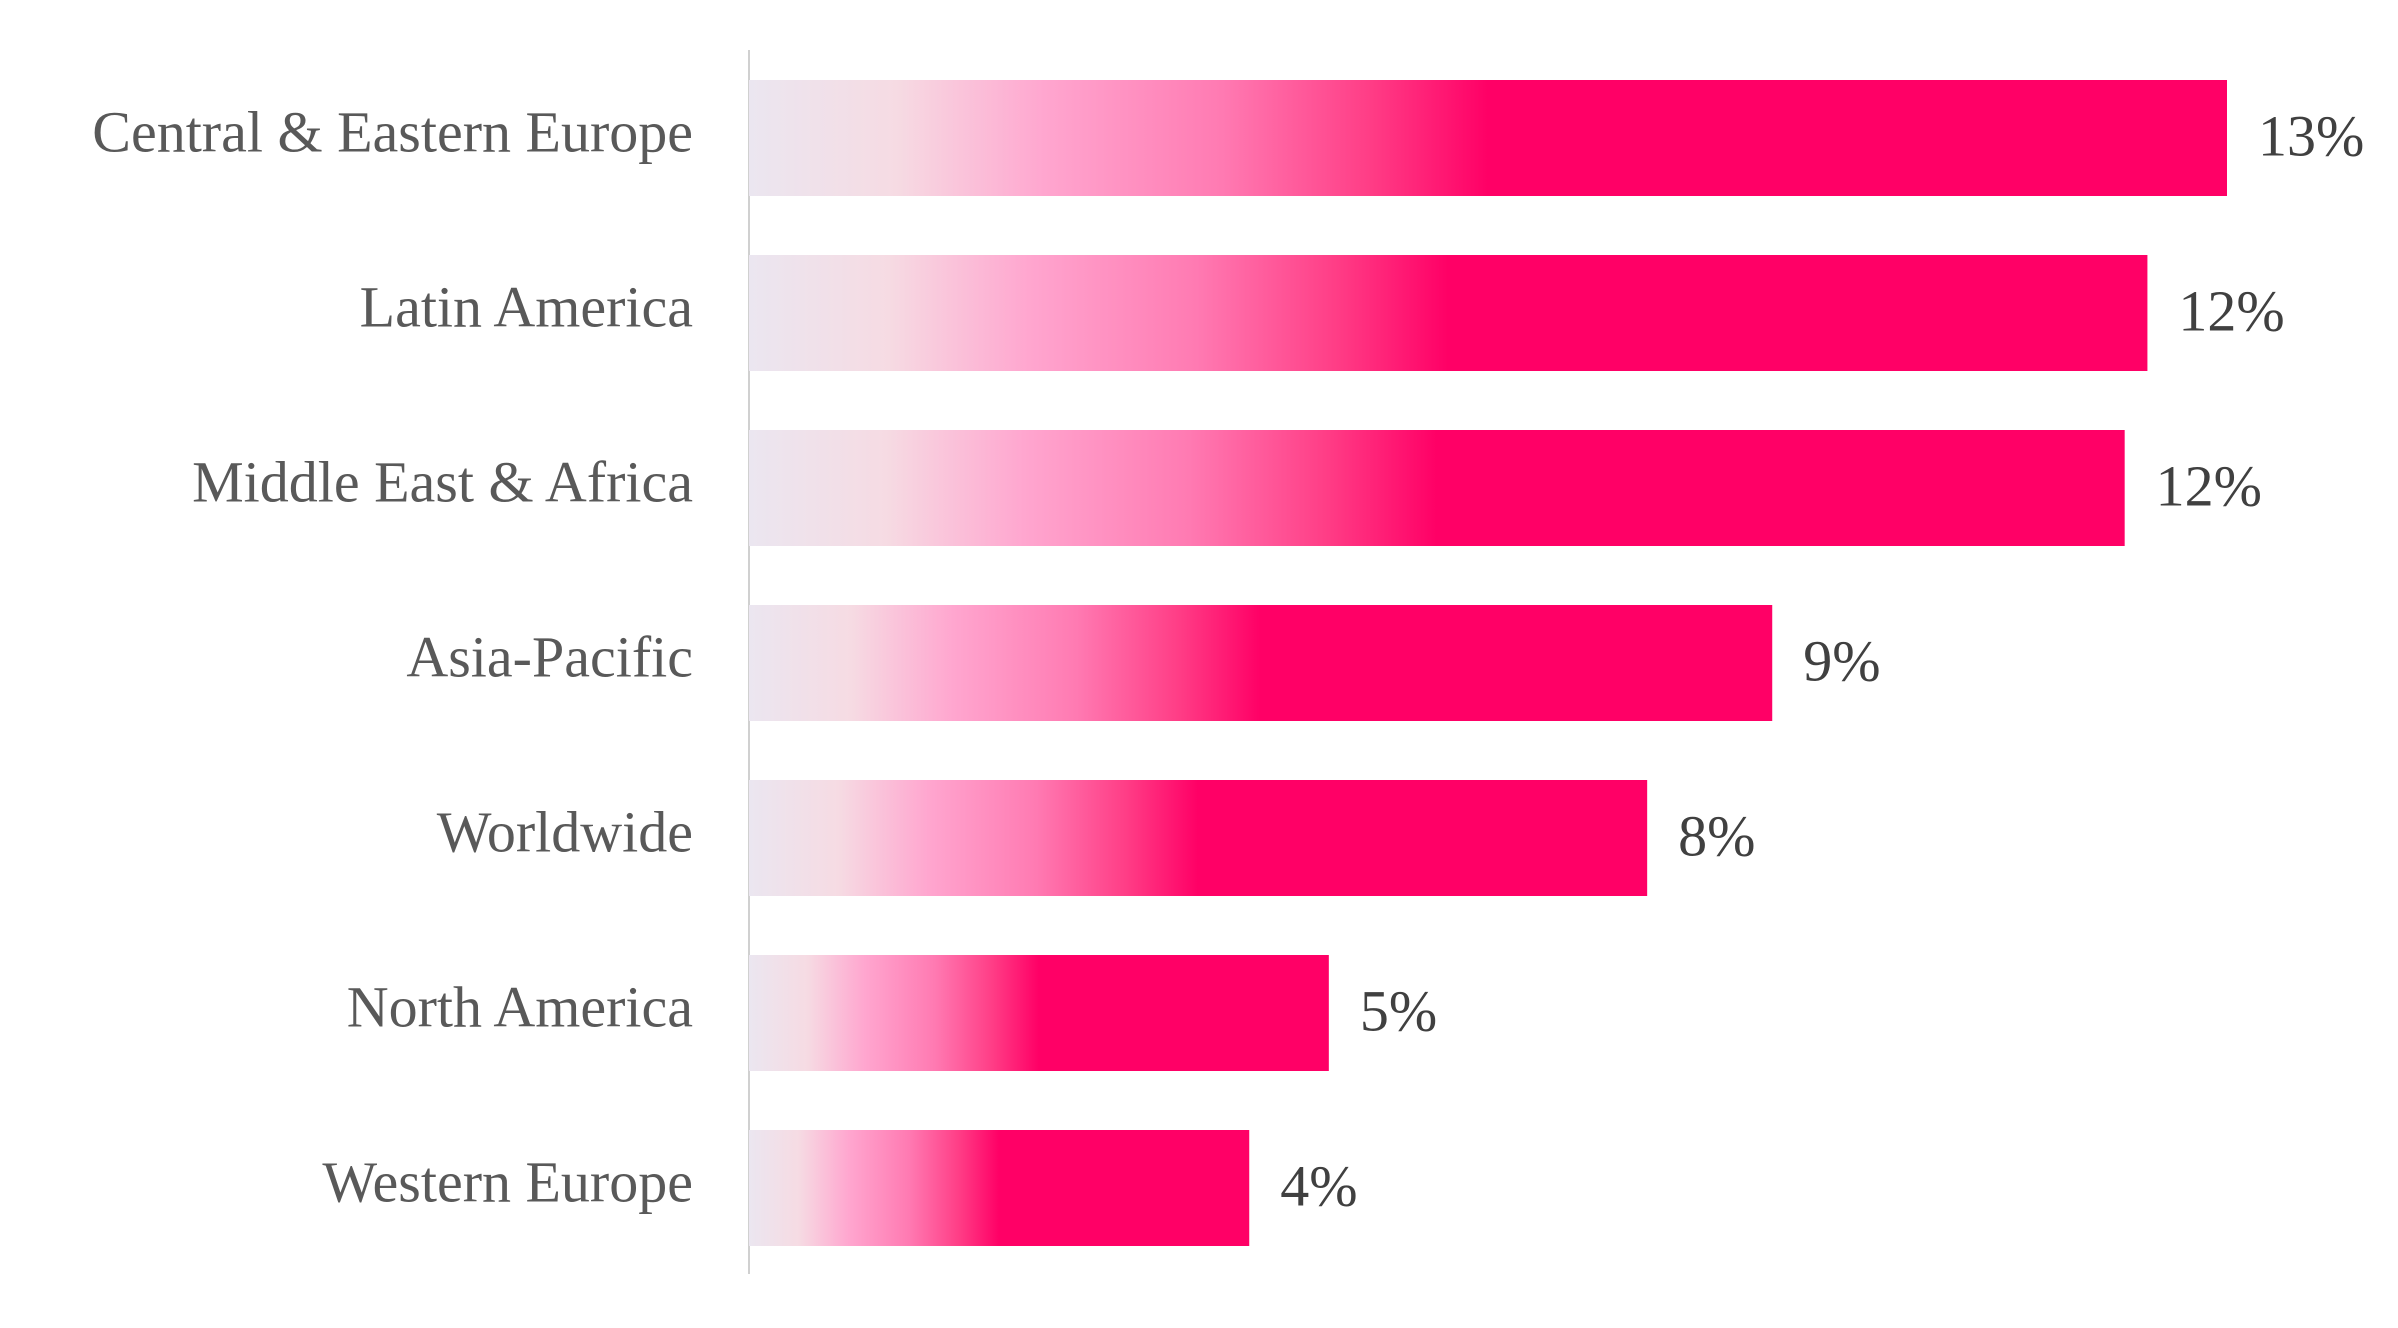 The height and width of the screenshot is (1328, 2398). What do you see at coordinates (507, 1181) in the screenshot?
I see `category-label: Western Europe` at bounding box center [507, 1181].